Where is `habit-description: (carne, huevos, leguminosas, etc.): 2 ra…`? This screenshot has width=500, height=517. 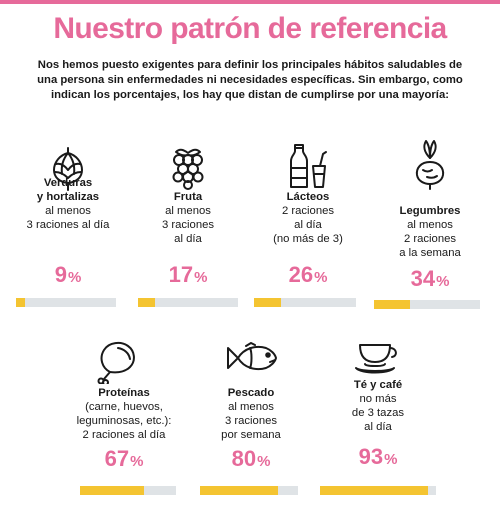 habit-description: (carne, huevos, leguminosas, etc.): 2 ra… is located at coordinates (124, 421).